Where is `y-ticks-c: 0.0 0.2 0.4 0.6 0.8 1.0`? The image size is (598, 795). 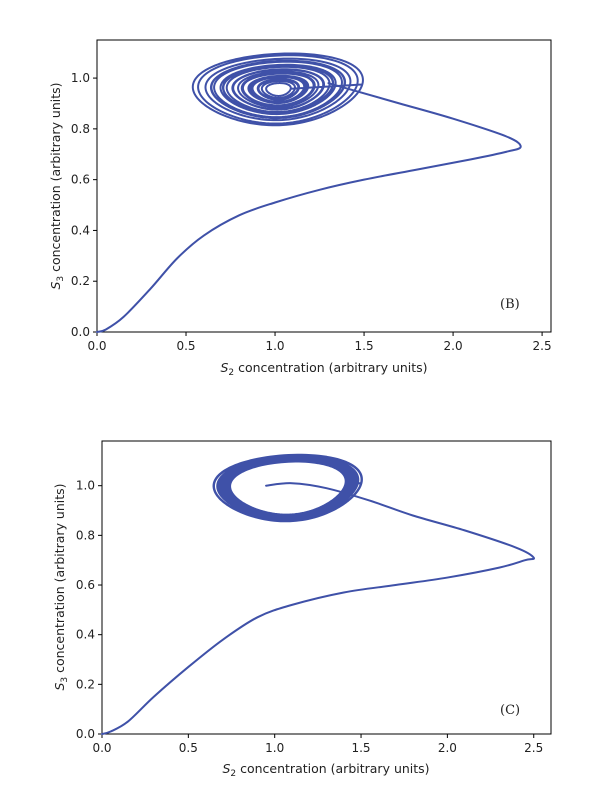
y-ticks-c: 0.0 0.2 0.4 0.6 0.8 1.0 is located at coordinates (89, 610).